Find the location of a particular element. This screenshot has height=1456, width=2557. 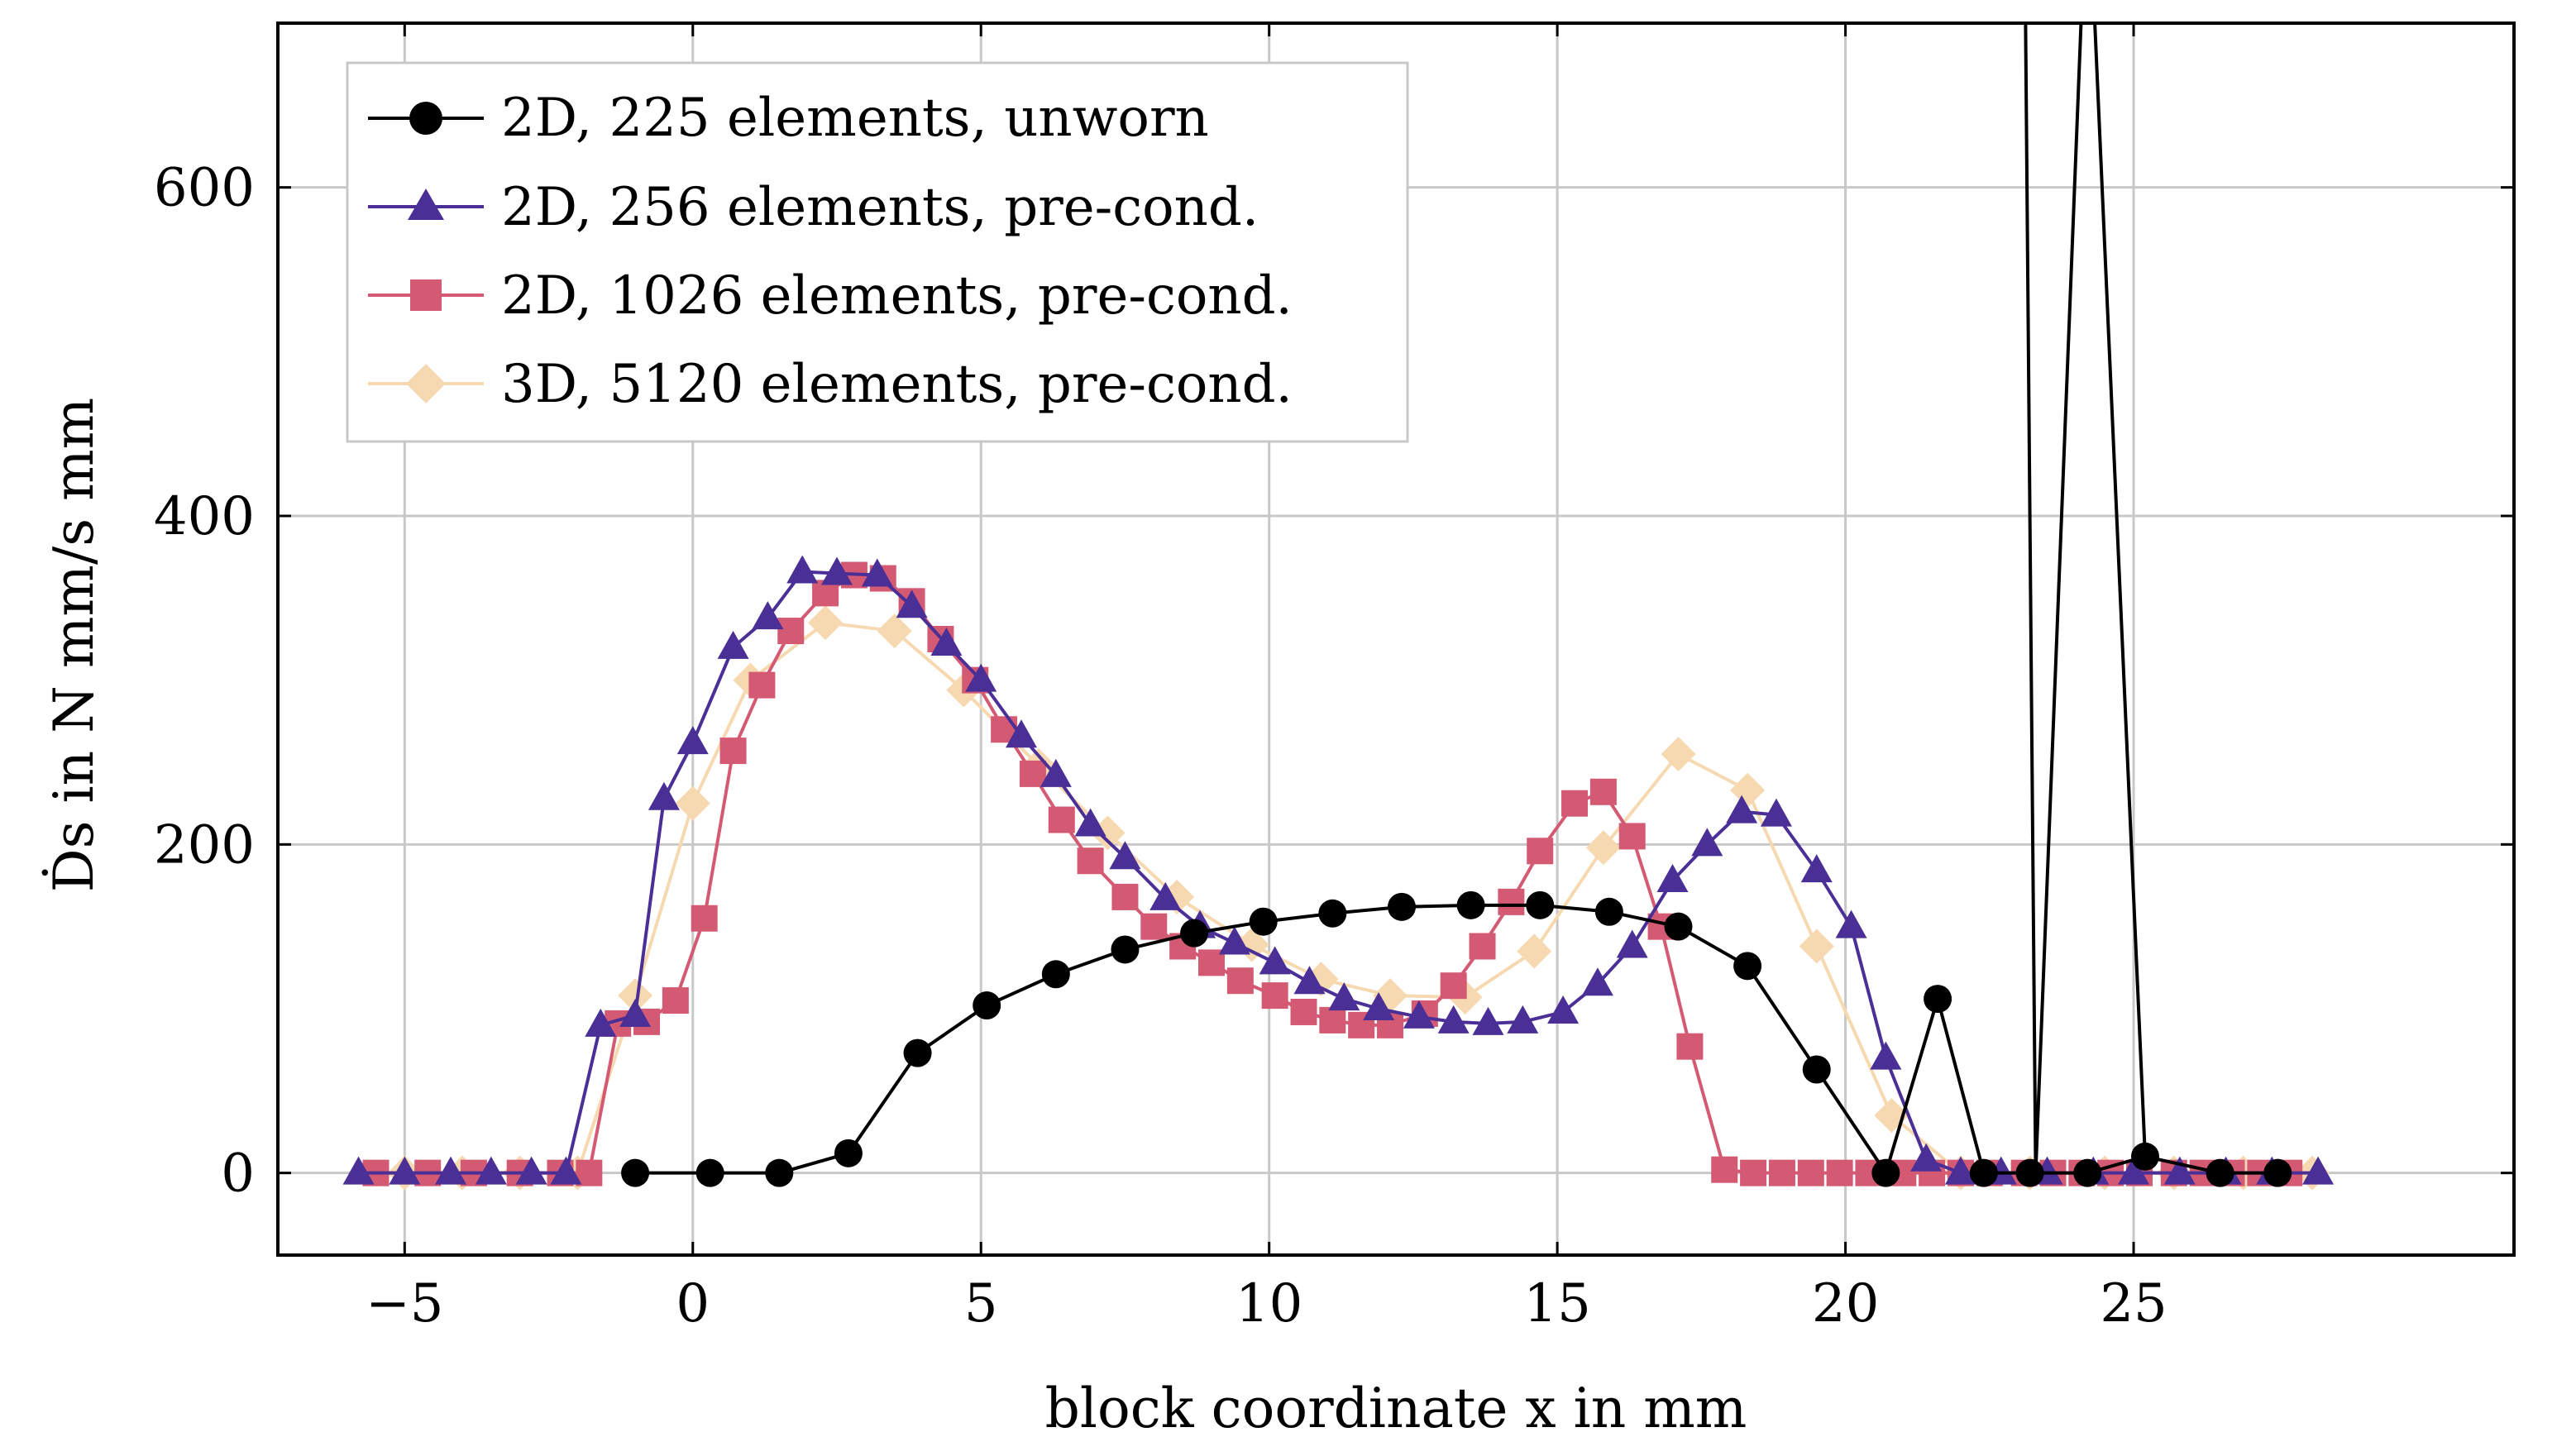

x-tick-label: 10 is located at coordinates (1269, 1303).